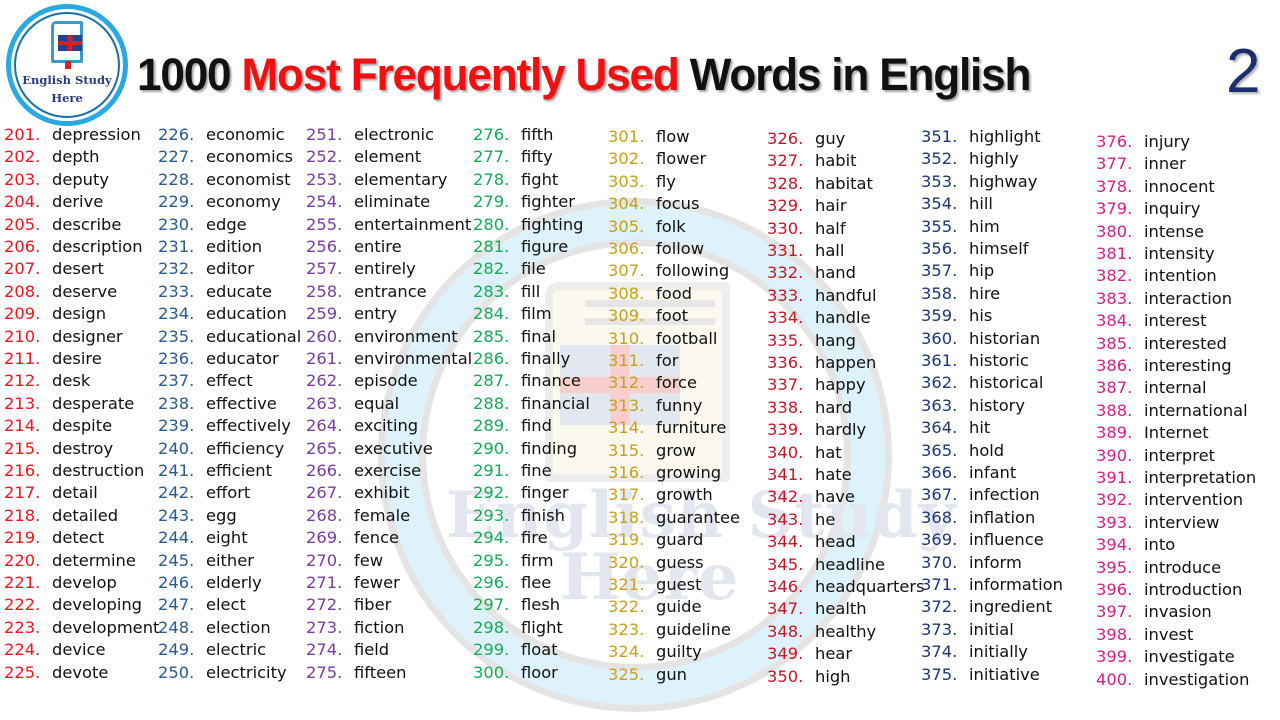 The width and height of the screenshot is (1280, 720). What do you see at coordinates (1167, 141) in the screenshot?
I see `item-word: injury` at bounding box center [1167, 141].